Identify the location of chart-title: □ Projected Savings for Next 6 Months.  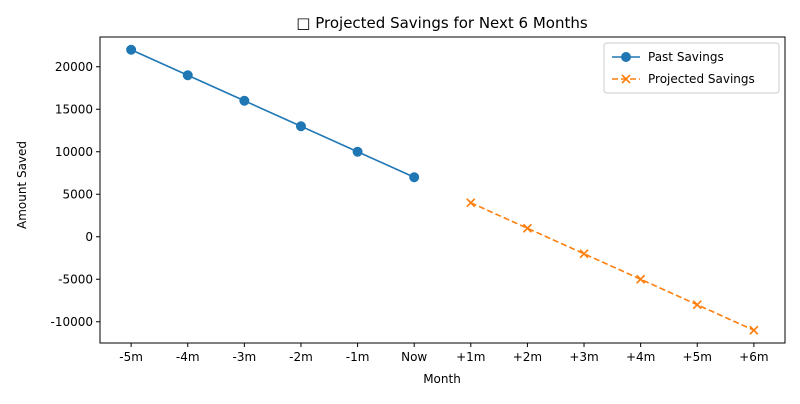
(442, 23).